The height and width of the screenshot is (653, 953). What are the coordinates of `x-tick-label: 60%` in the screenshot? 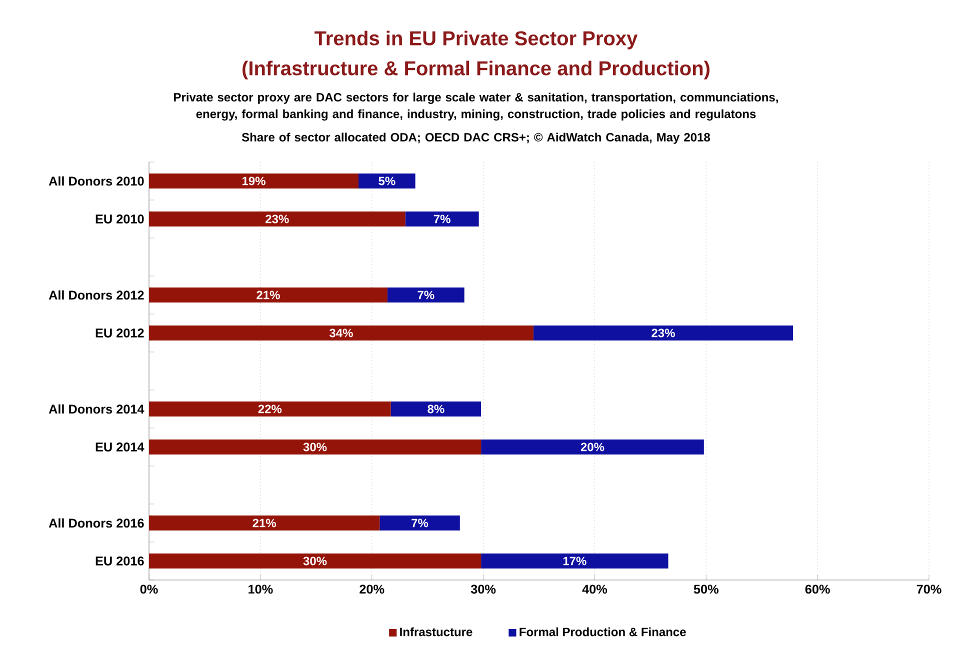 It's located at (817, 589).